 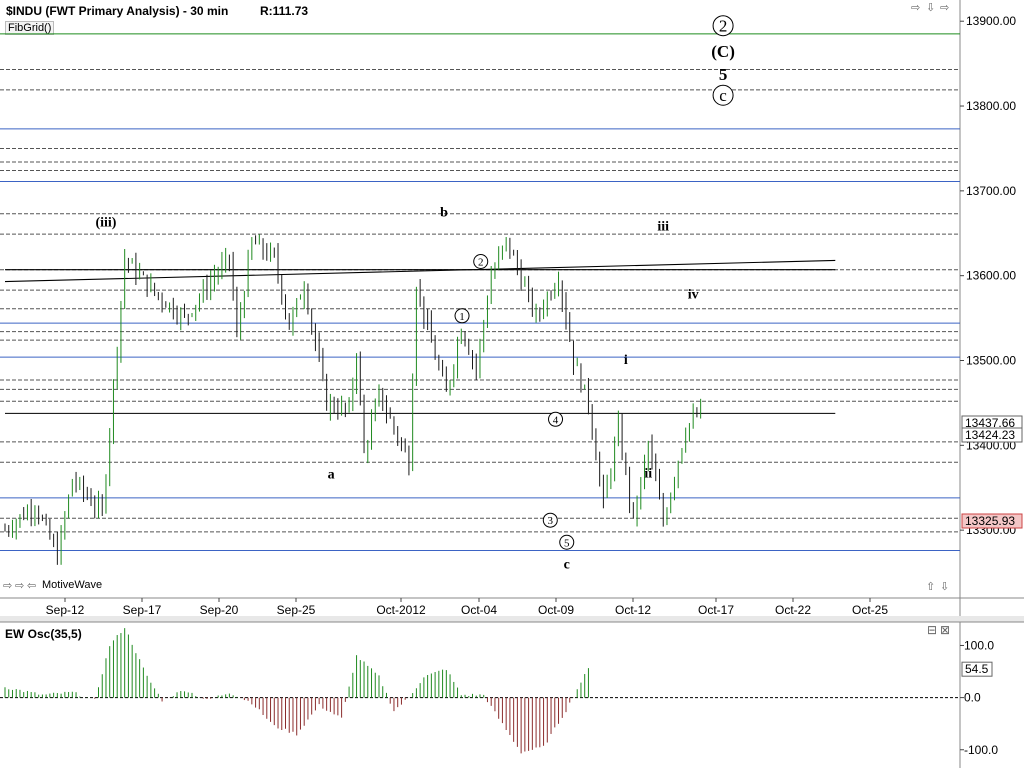 What do you see at coordinates (105, 222) in the screenshot?
I see `wave-label-0: (iii)` at bounding box center [105, 222].